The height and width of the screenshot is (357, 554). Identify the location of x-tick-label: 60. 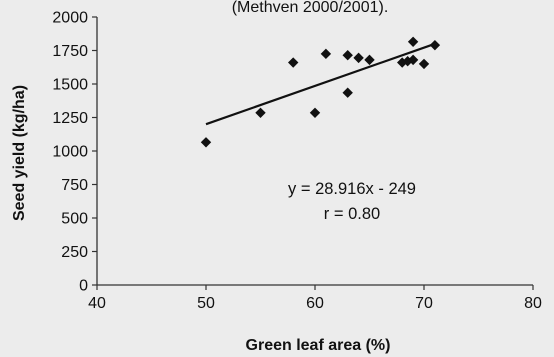
(315, 303).